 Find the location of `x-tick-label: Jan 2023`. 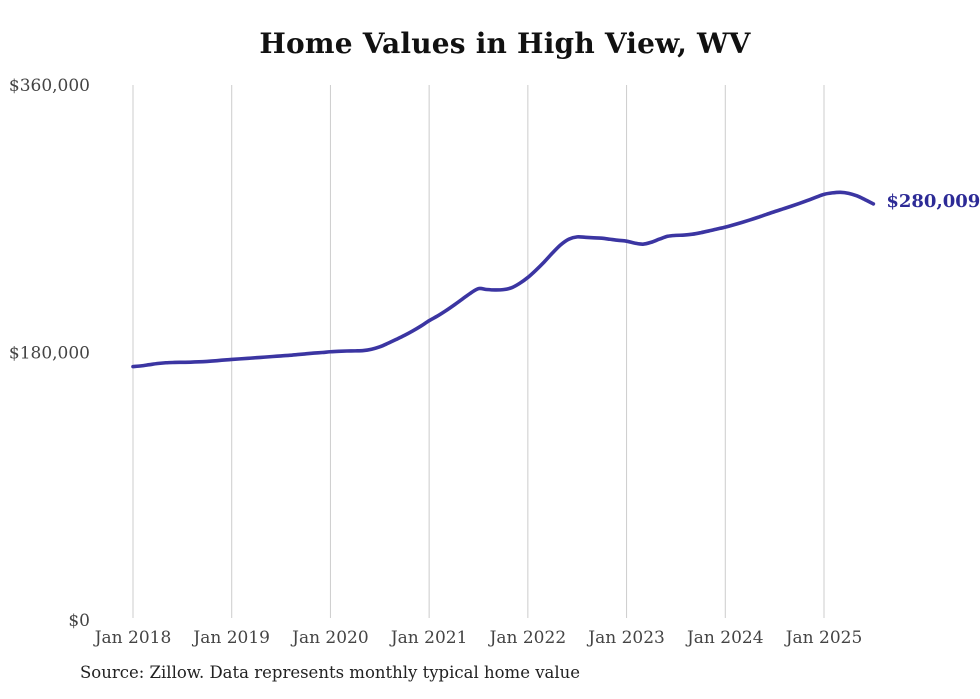

x-tick-label: Jan 2023 is located at coordinates (625, 638).